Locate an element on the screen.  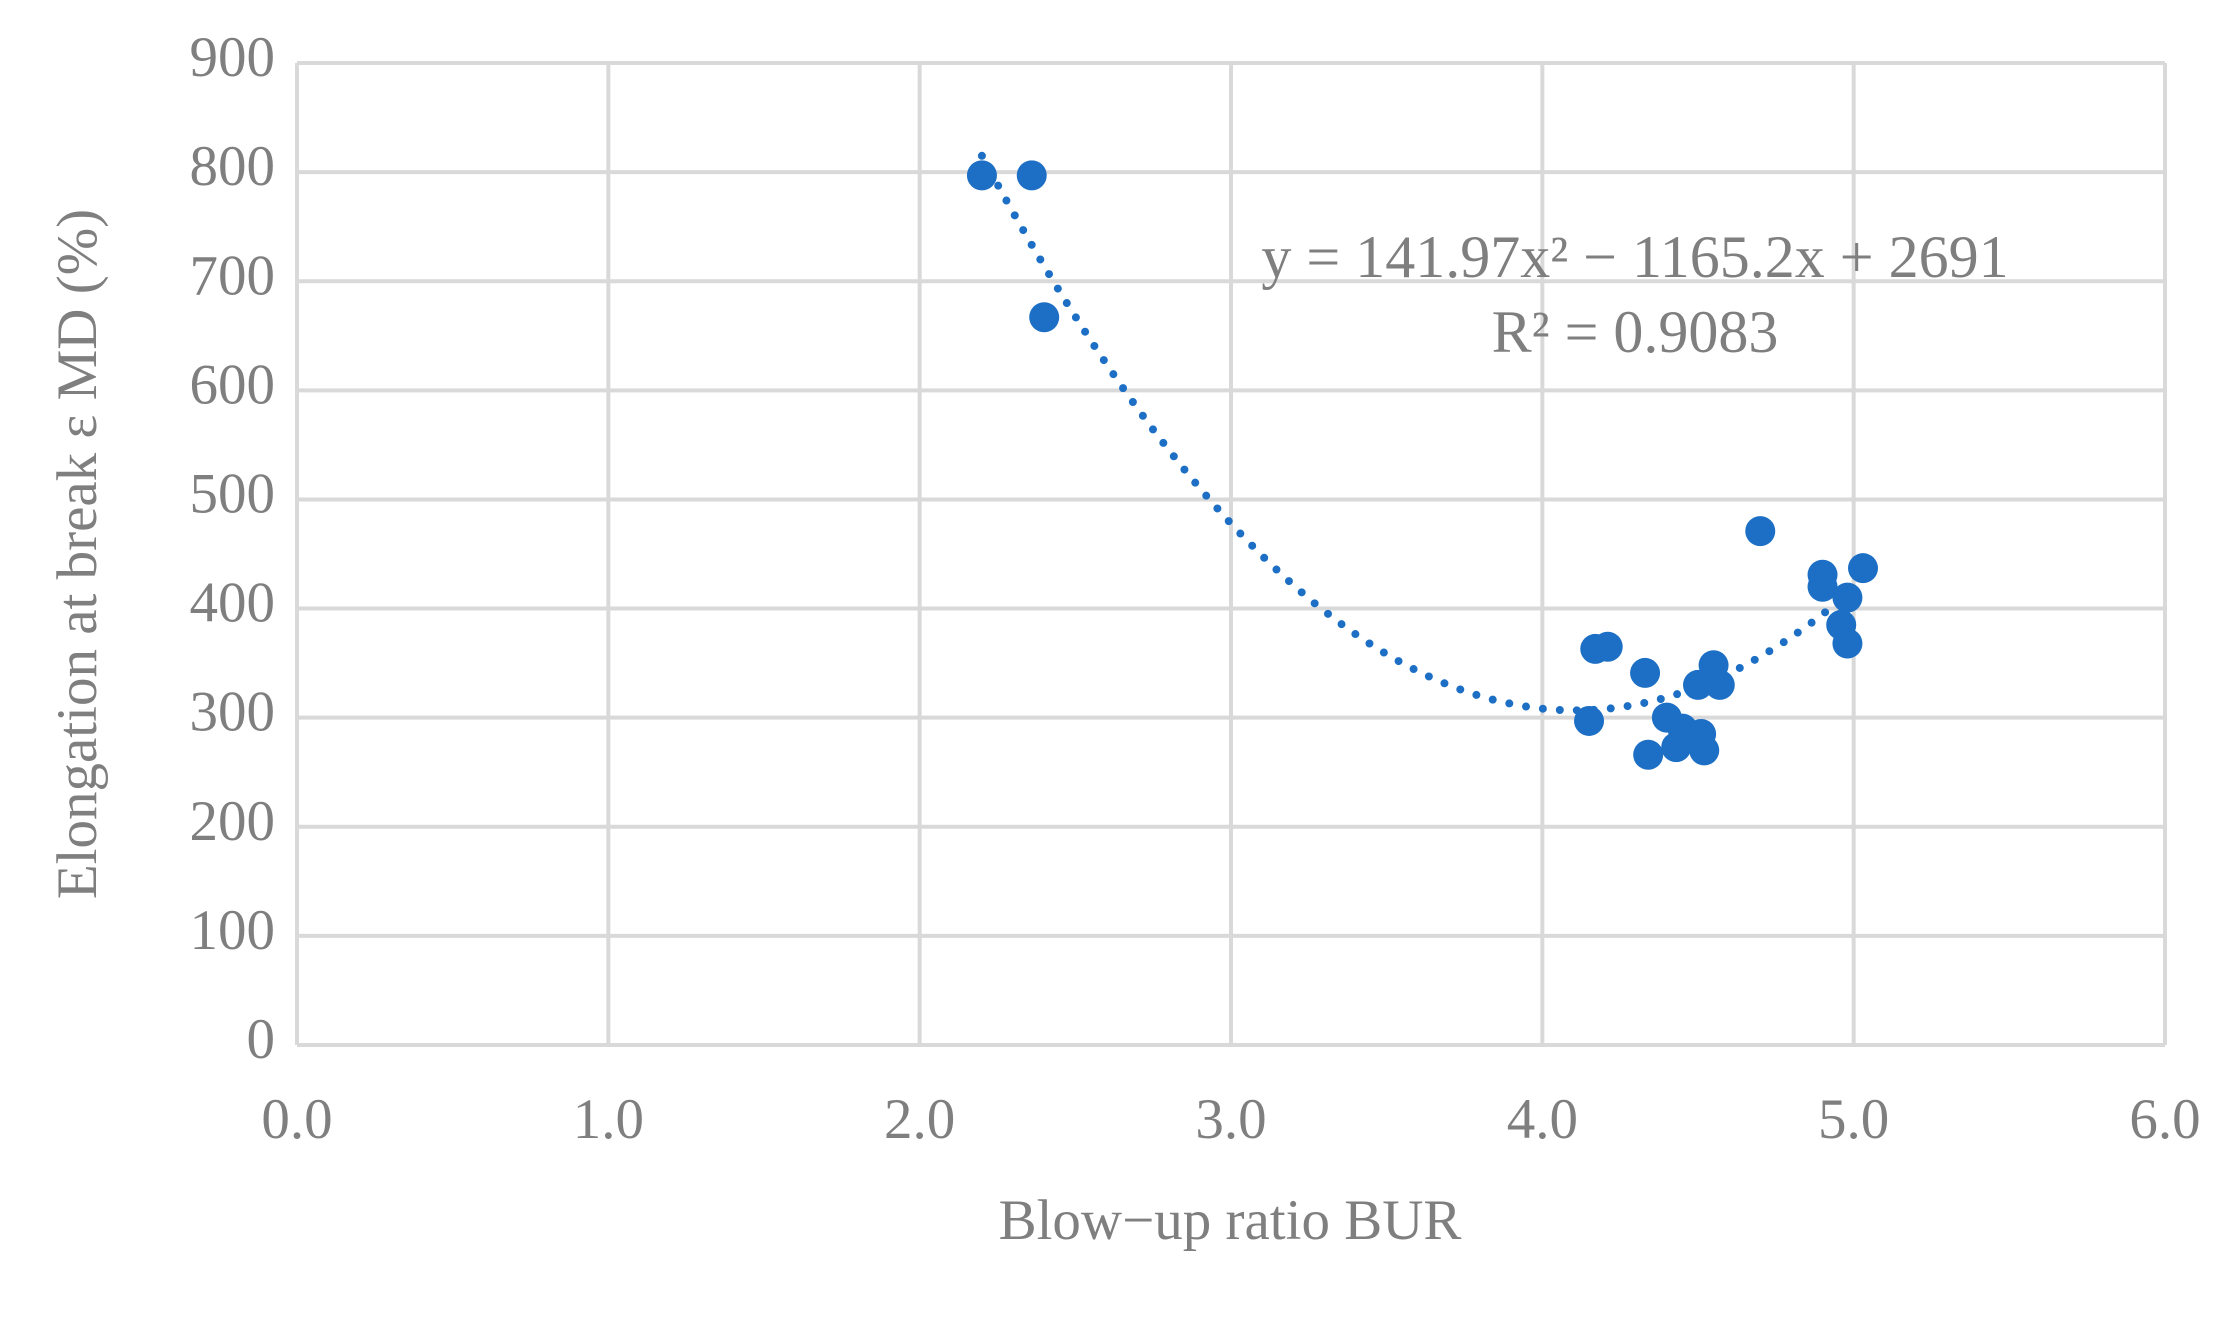
y-axis-title: Elongation at break ε MD (%) is located at coordinates (77, 554).